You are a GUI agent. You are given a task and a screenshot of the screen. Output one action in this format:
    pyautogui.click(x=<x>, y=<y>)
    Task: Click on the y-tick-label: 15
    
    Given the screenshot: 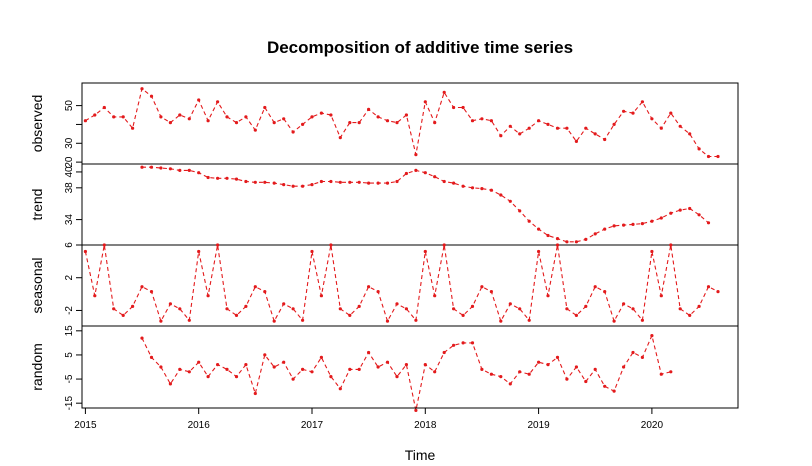 What is the action you would take?
    pyautogui.click(x=69, y=331)
    